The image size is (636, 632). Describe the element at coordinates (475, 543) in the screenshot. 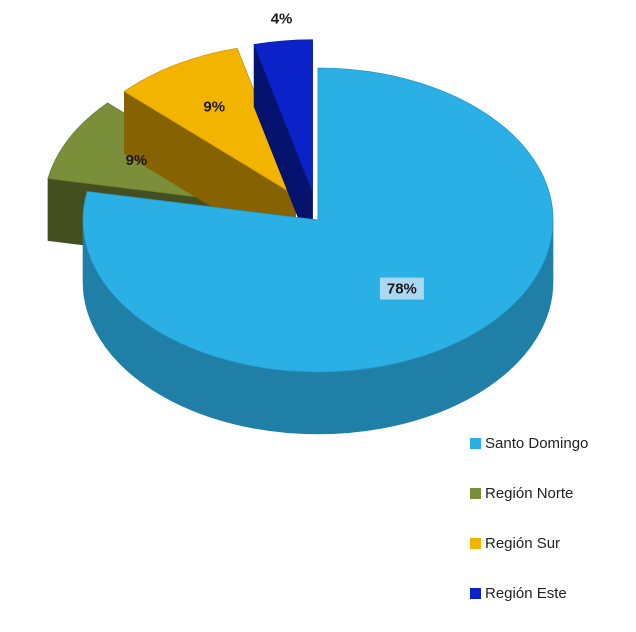

I see `legend-swatch-region-sur` at that location.